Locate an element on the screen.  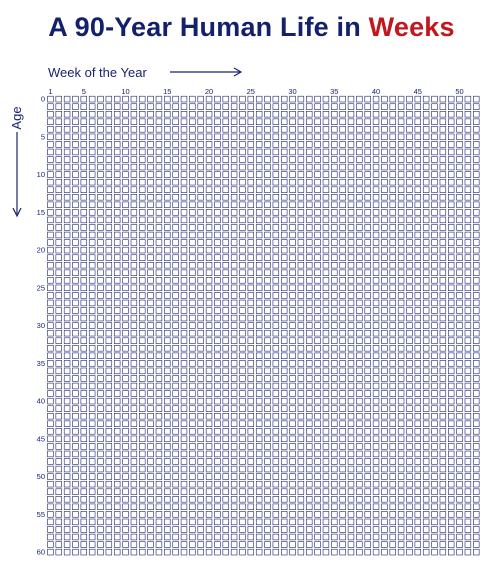
y-tick-label: 30 is located at coordinates (41, 325).